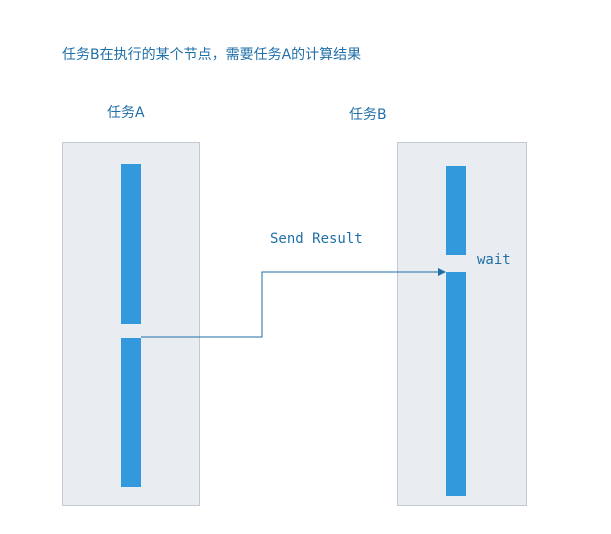  I want to click on wait-label: wait, so click(494, 260).